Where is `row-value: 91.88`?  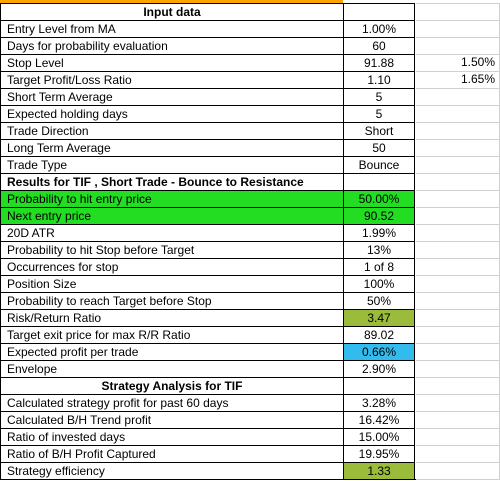 row-value: 91.88 is located at coordinates (379, 62).